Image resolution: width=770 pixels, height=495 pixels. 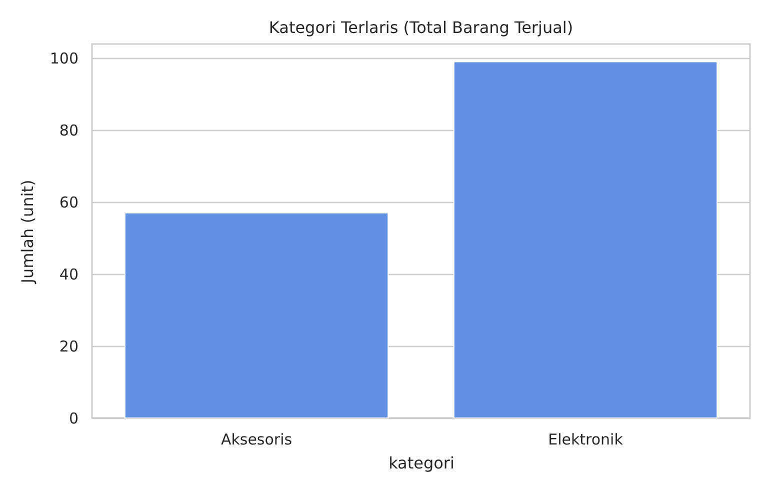 I want to click on chart-title: Kategori Terlaris (Total Barang Terjual), so click(x=421, y=27).